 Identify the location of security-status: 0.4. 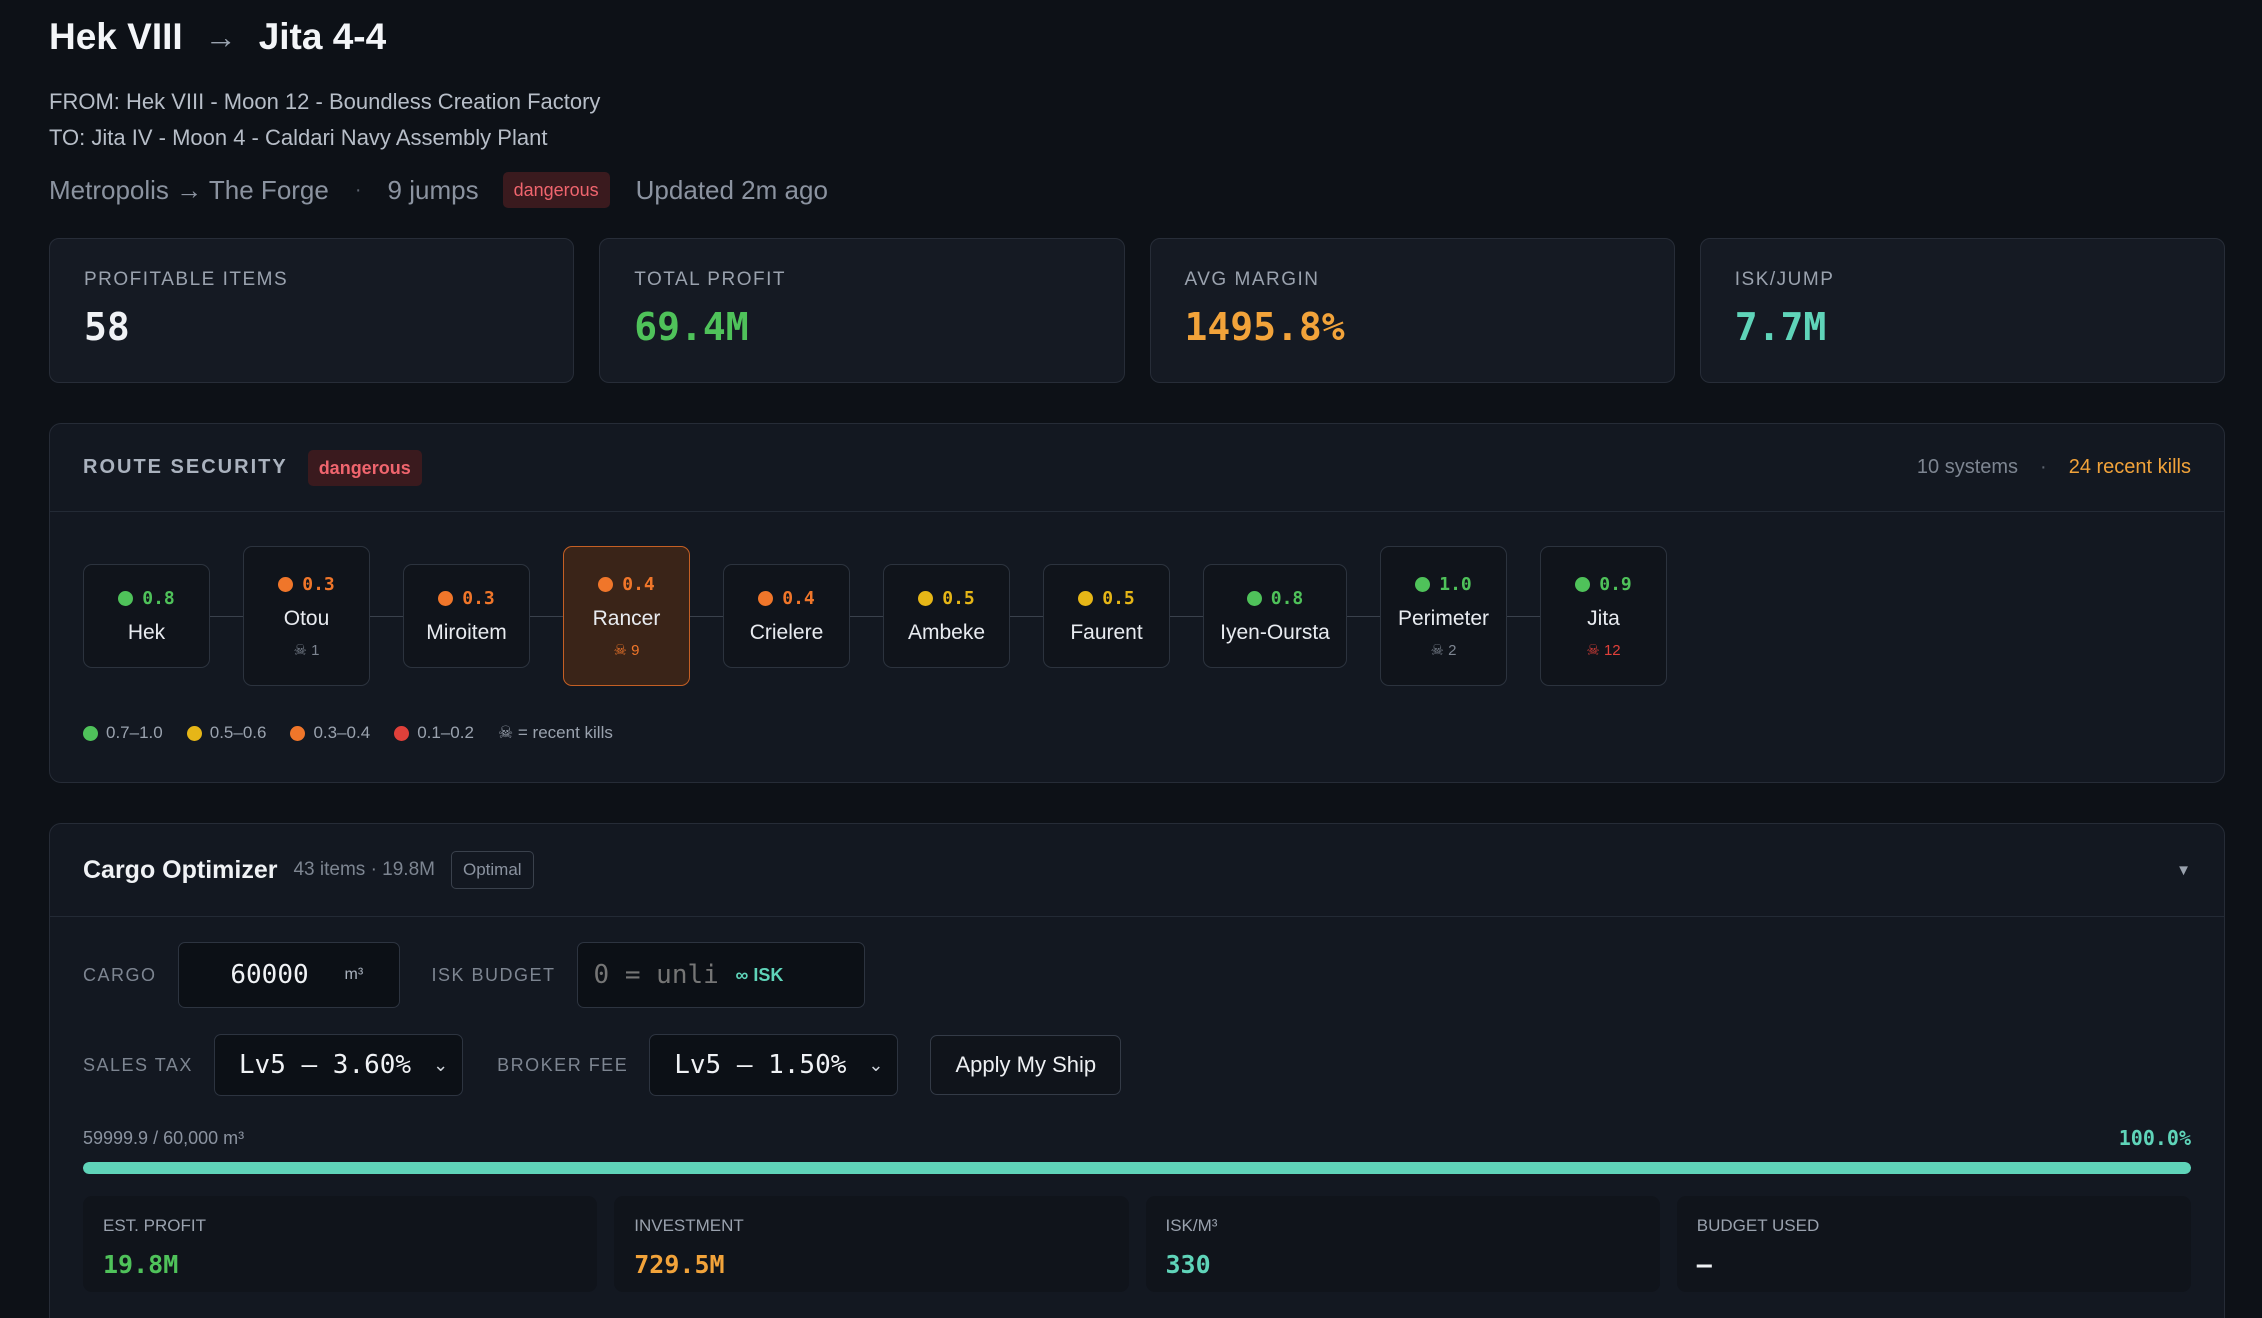
(786, 598).